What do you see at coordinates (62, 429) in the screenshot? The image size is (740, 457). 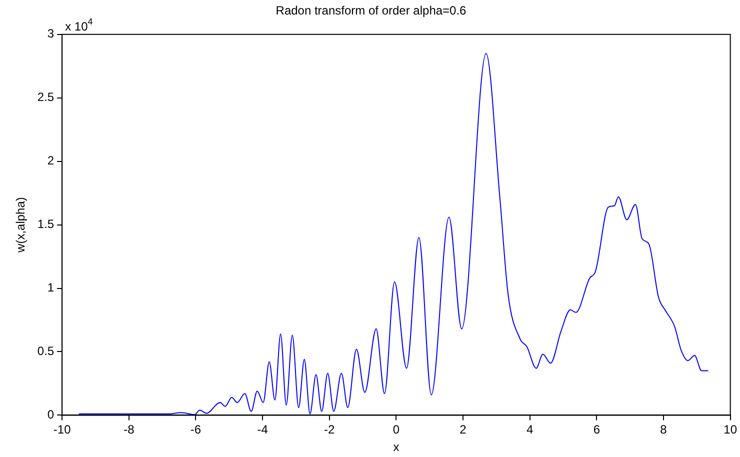 I see `x-tick-label: -10` at bounding box center [62, 429].